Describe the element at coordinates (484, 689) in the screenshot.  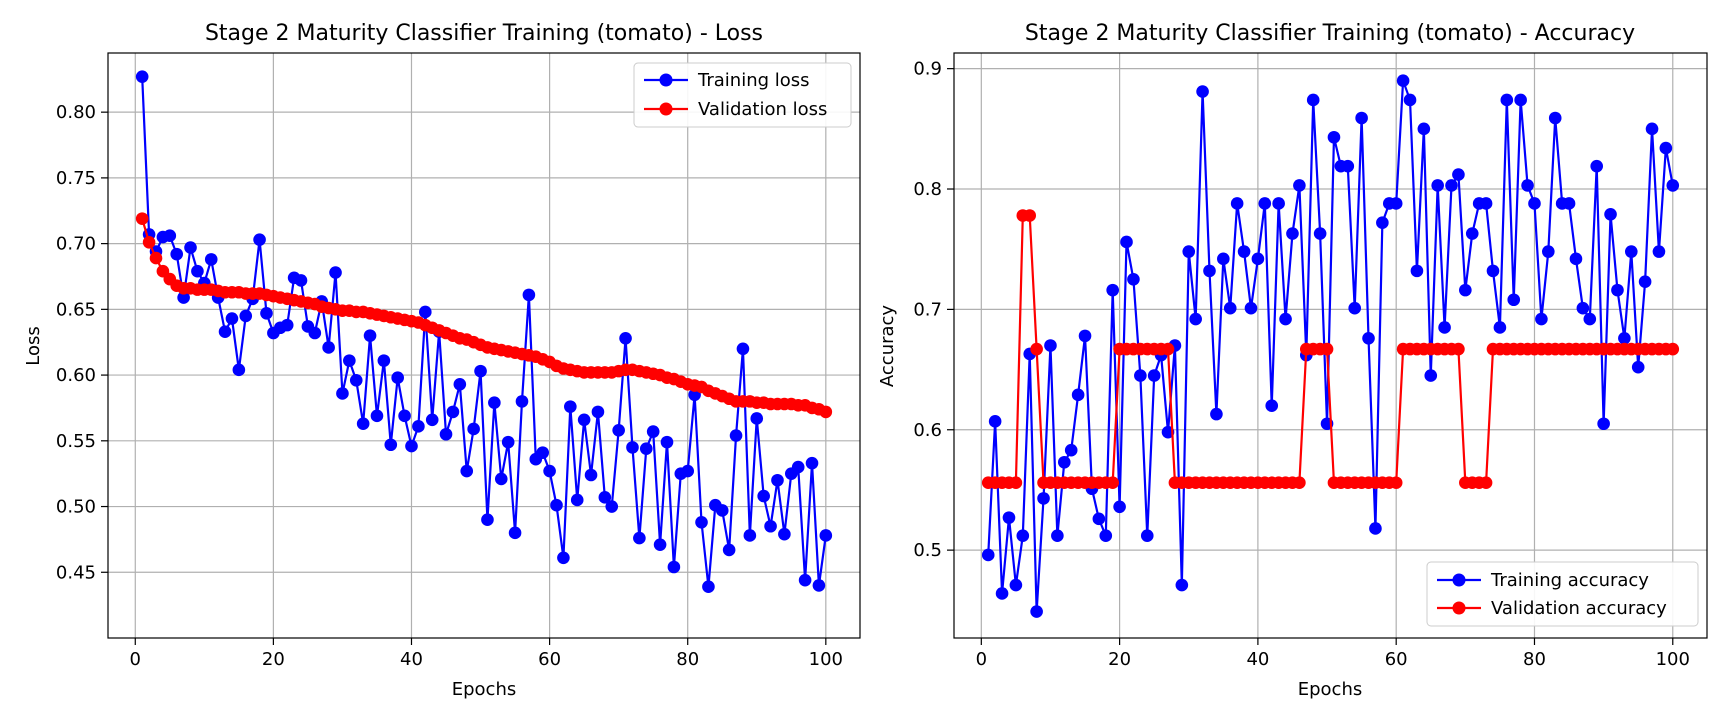
I see `loss-x-axis-label: Epochs` at that location.